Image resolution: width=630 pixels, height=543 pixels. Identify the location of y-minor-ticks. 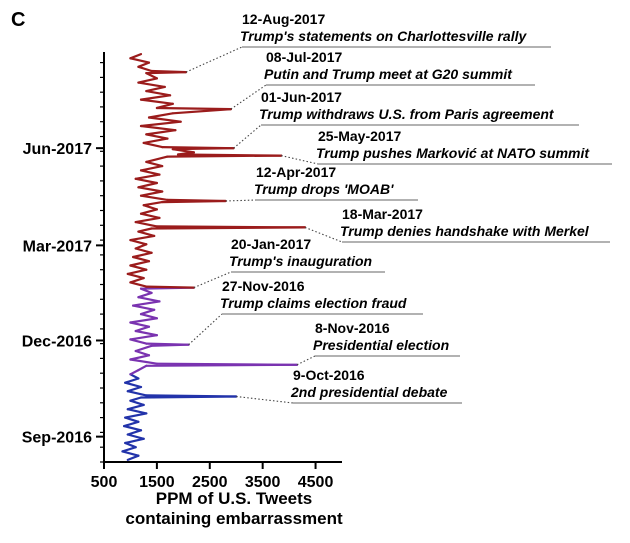
(102, 262).